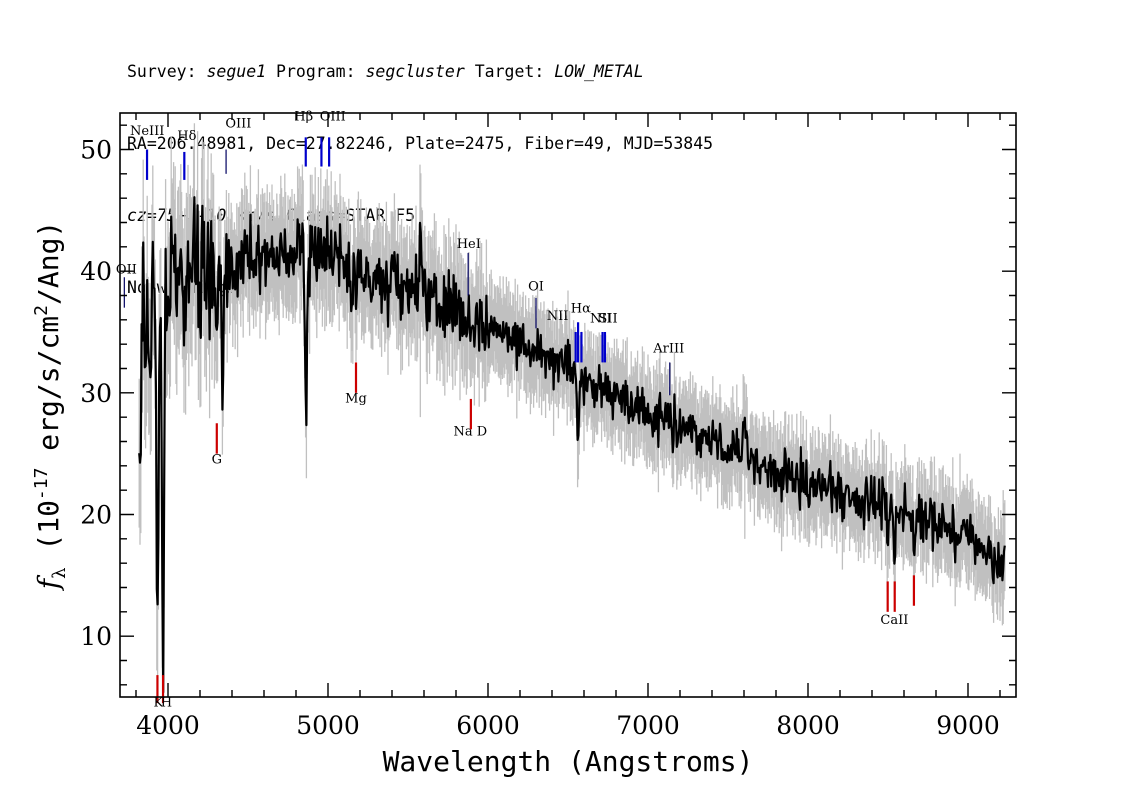  I want to click on y-axis-title: fλ (10-17 erg/s/cm2/Ang), so click(50, 406).